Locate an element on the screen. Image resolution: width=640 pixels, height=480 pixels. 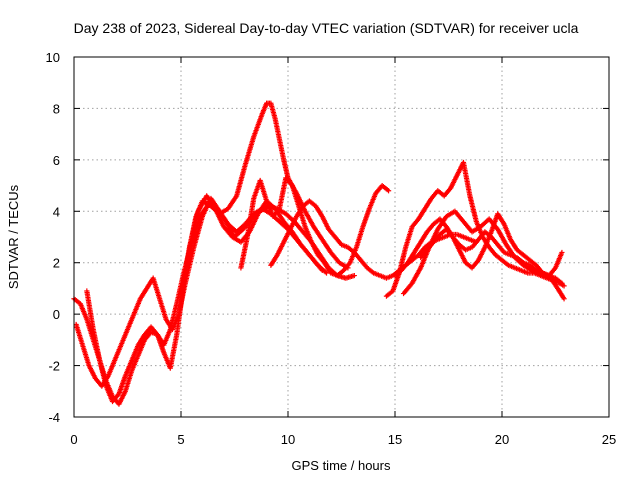
x-tick-label: 20 is located at coordinates (502, 439).